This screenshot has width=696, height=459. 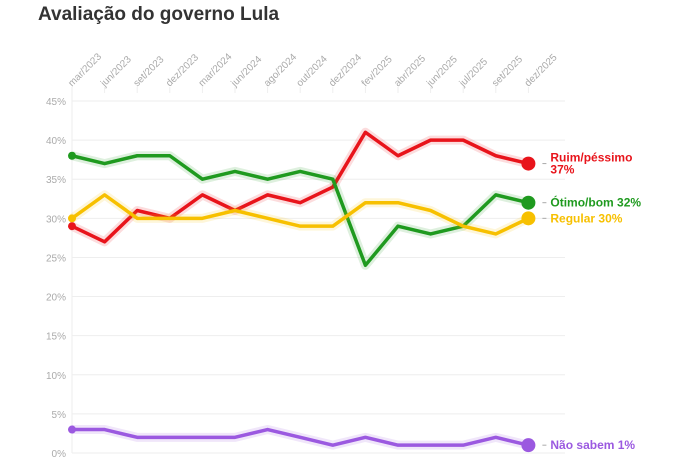 What do you see at coordinates (149, 71) in the screenshot?
I see `x-tick-label: set/2023` at bounding box center [149, 71].